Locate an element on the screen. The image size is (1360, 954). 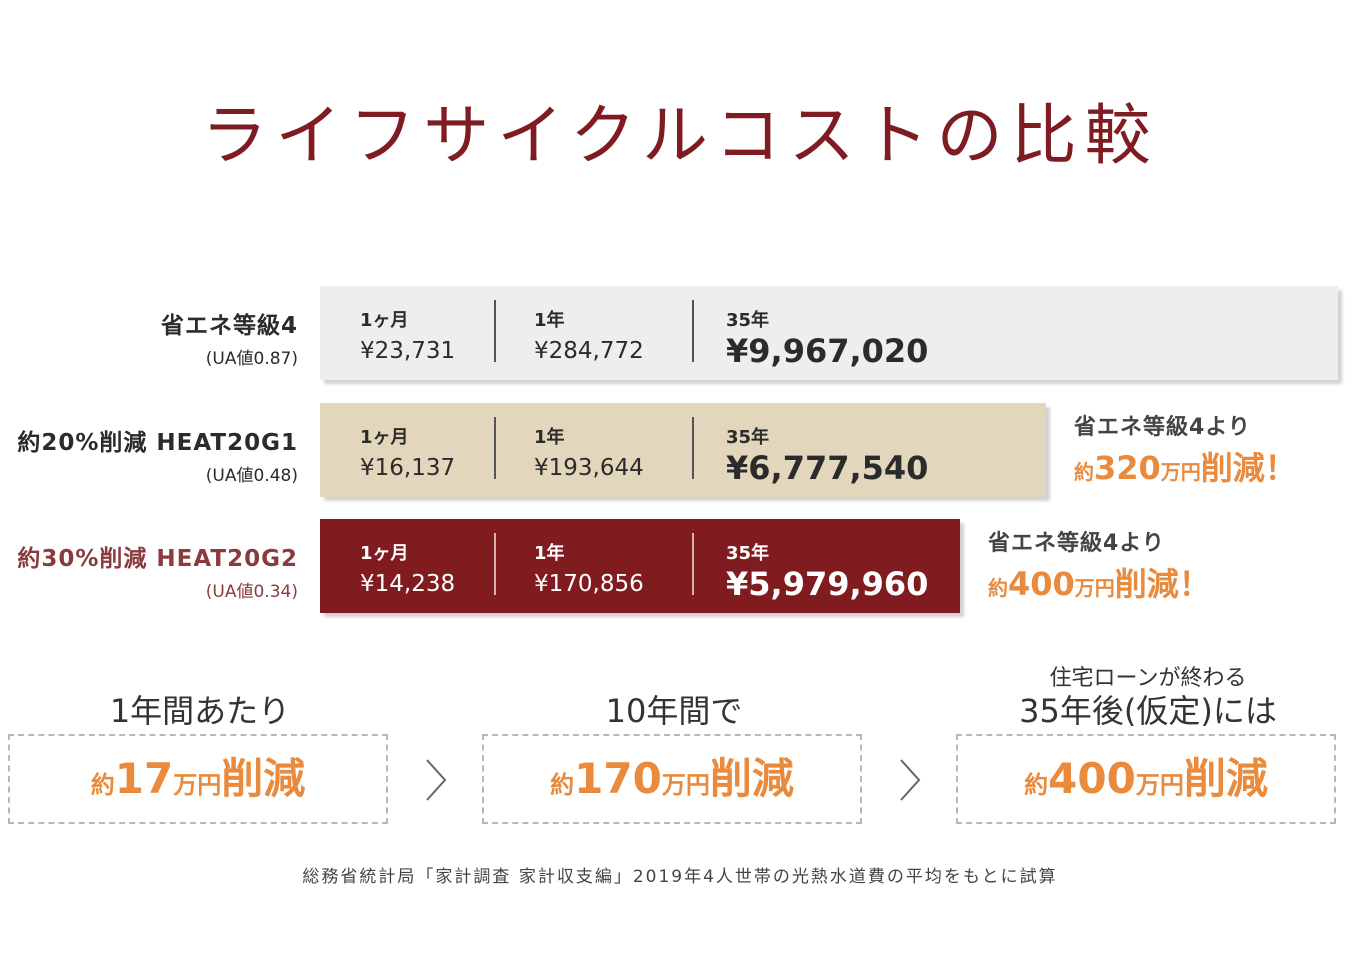
cell-value: ¥284,772 is located at coordinates (589, 351).